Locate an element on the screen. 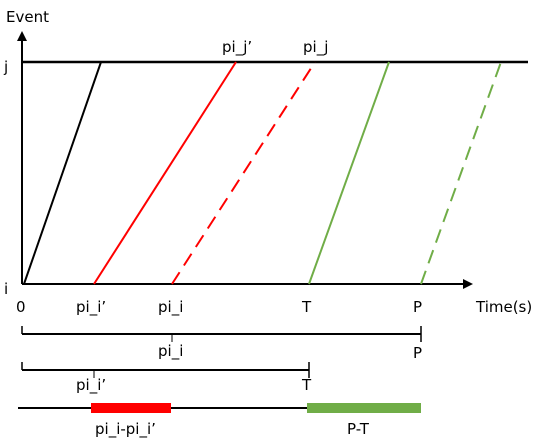  green-solid-line is located at coordinates (349, 173).